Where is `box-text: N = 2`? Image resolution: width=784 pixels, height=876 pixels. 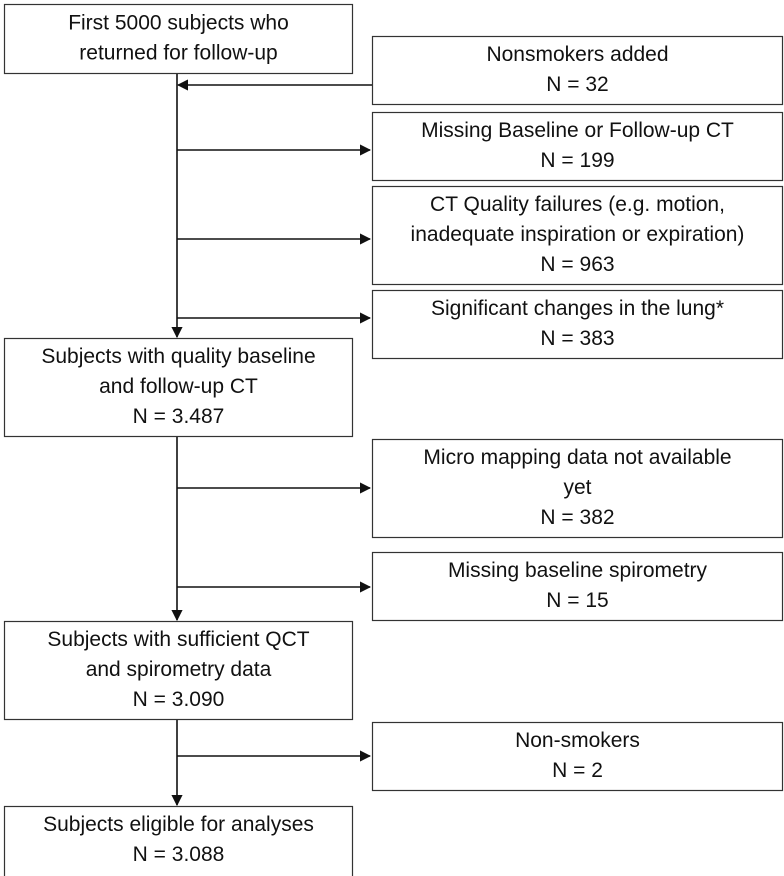
box-text: N = 2 is located at coordinates (577, 770).